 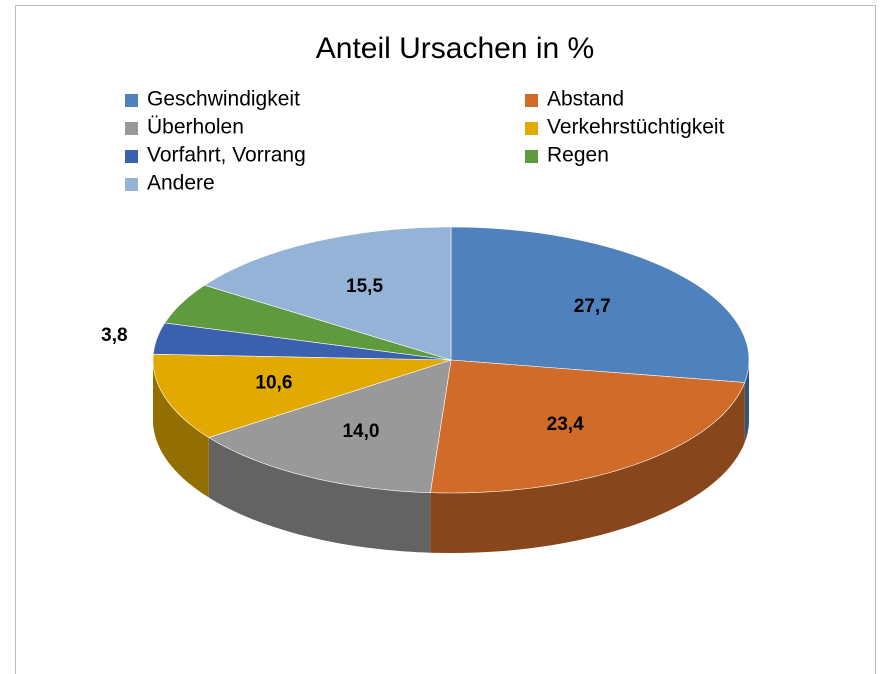 What do you see at coordinates (181, 183) in the screenshot?
I see `legend-label: Andere` at bounding box center [181, 183].